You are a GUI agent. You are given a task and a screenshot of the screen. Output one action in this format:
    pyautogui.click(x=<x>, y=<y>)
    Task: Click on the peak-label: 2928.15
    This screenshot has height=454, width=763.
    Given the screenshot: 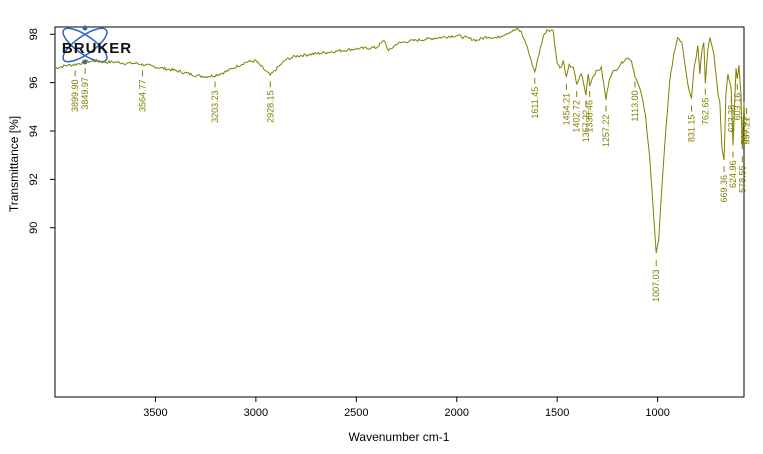 What is the action you would take?
    pyautogui.click(x=270, y=106)
    